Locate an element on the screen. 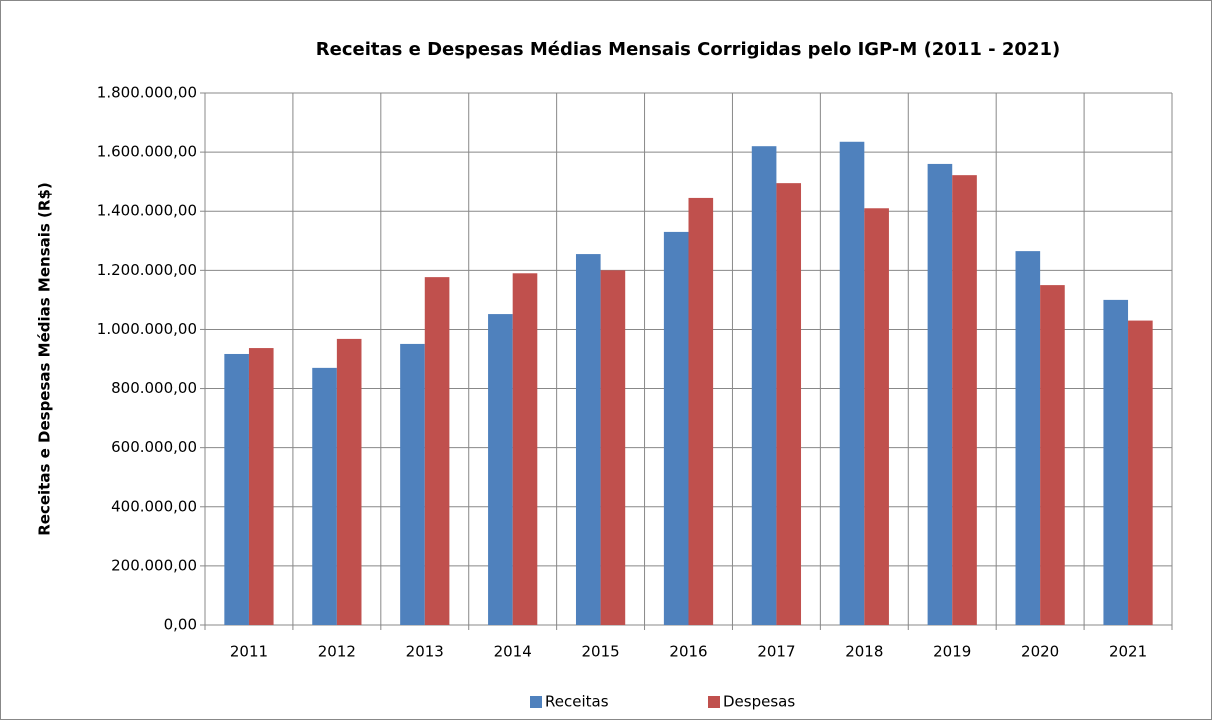 Image resolution: width=1212 pixels, height=720 pixels. y-tick-label: 400.000,00 is located at coordinates (154, 506).